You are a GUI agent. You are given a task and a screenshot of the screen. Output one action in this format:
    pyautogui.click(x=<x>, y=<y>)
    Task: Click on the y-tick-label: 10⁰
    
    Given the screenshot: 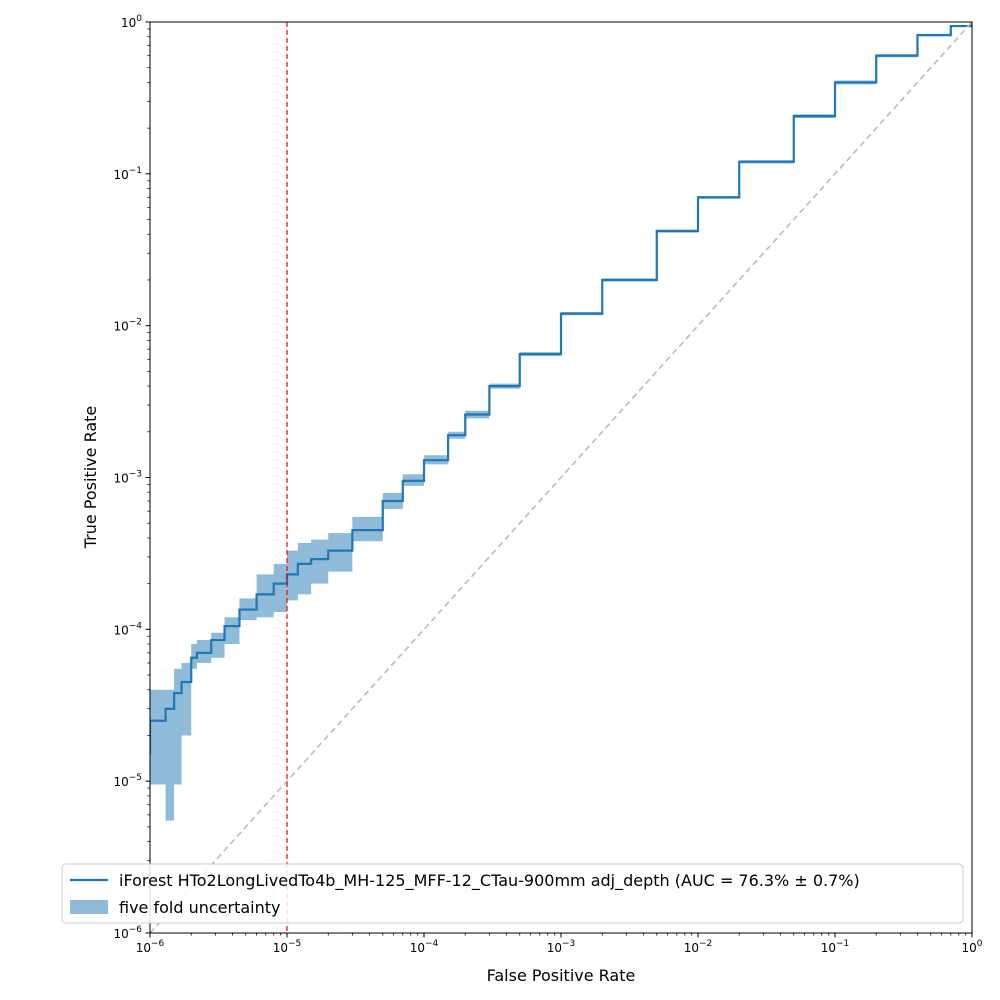 What is the action you would take?
    pyautogui.click(x=131, y=22)
    